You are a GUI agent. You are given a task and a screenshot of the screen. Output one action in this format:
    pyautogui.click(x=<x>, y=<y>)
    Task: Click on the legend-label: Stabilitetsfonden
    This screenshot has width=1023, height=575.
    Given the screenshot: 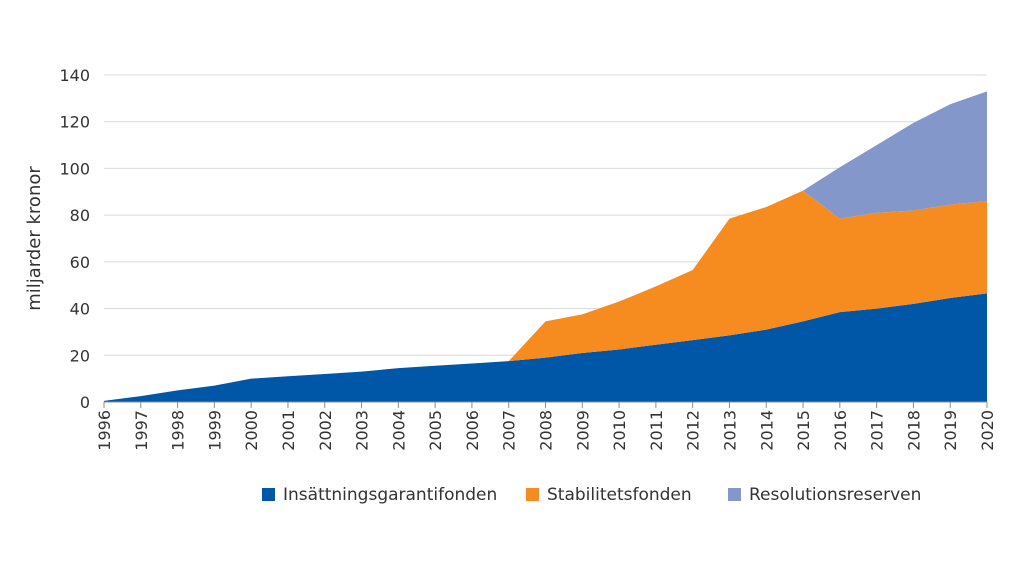 What is the action you would take?
    pyautogui.click(x=619, y=495)
    